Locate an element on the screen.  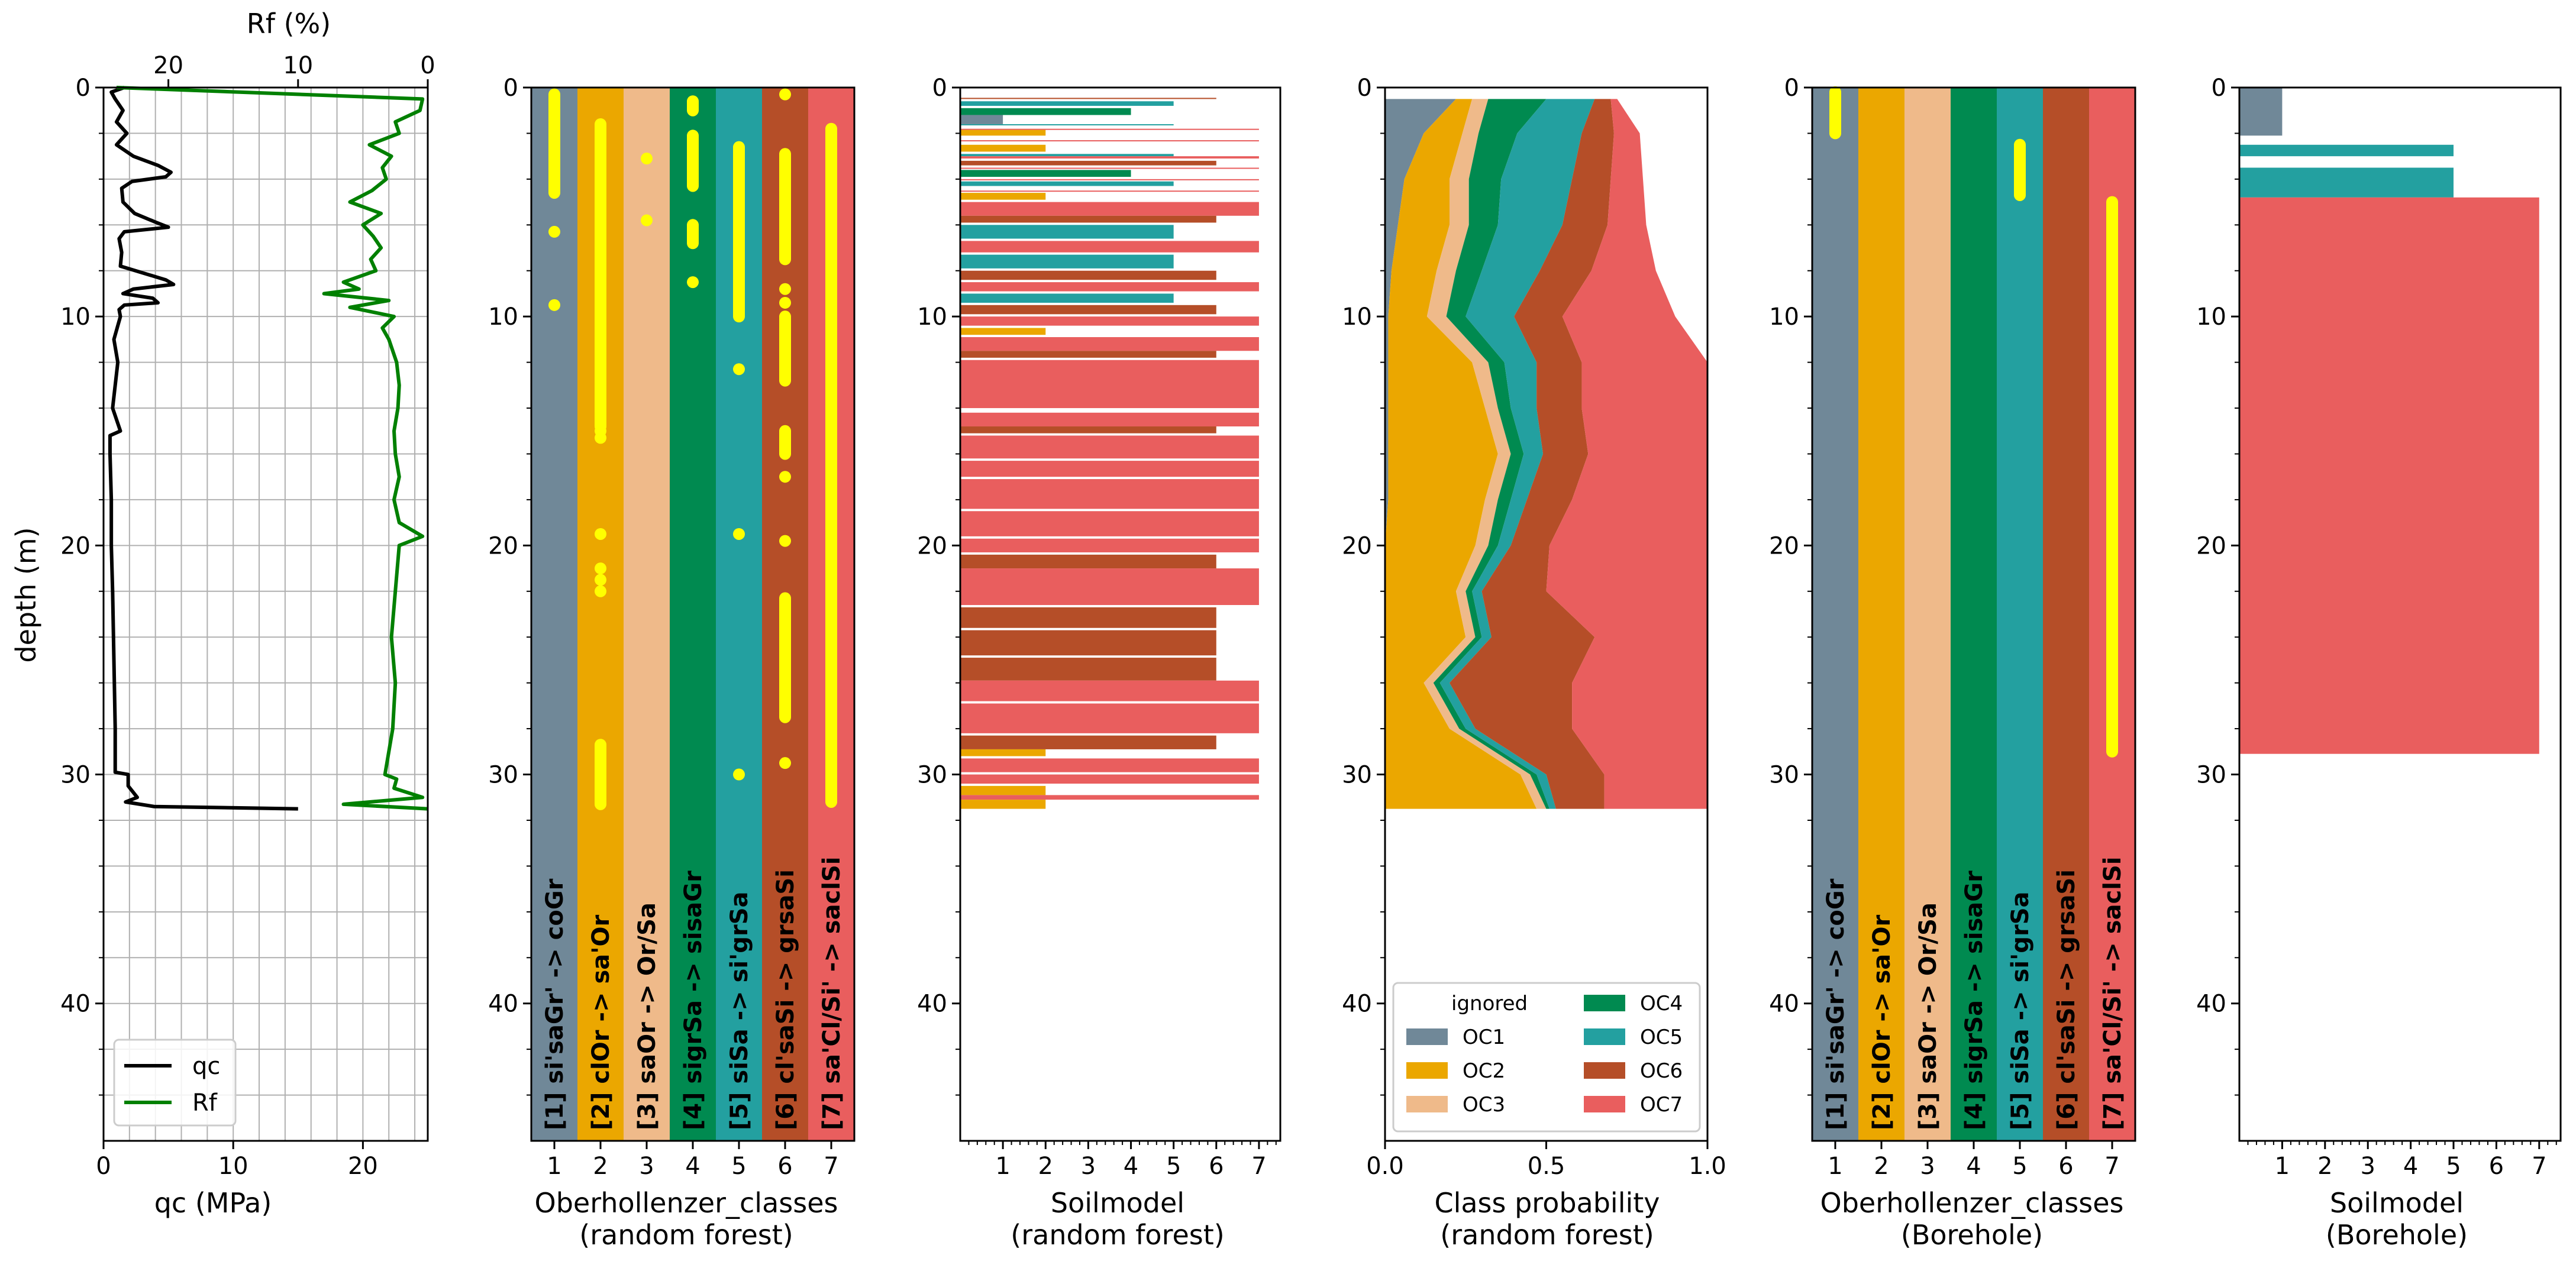
probability-legend: ignored OC1 OC2 OC3 OC4 OC5 OC6 OC7 is located at coordinates (1546, 1057).